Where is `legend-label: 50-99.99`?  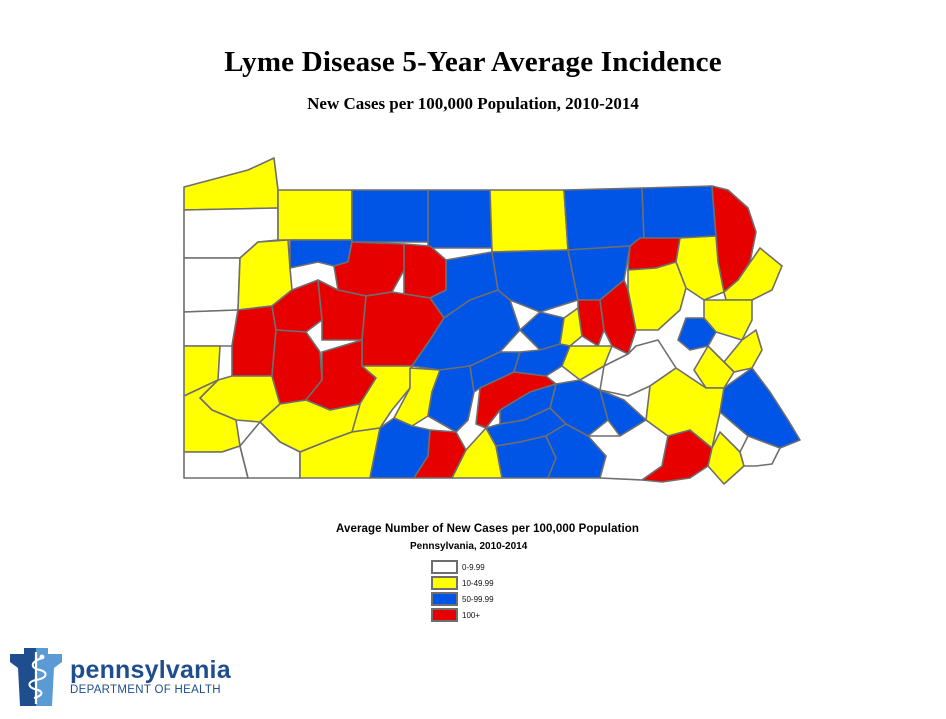 legend-label: 50-99.99 is located at coordinates (478, 599).